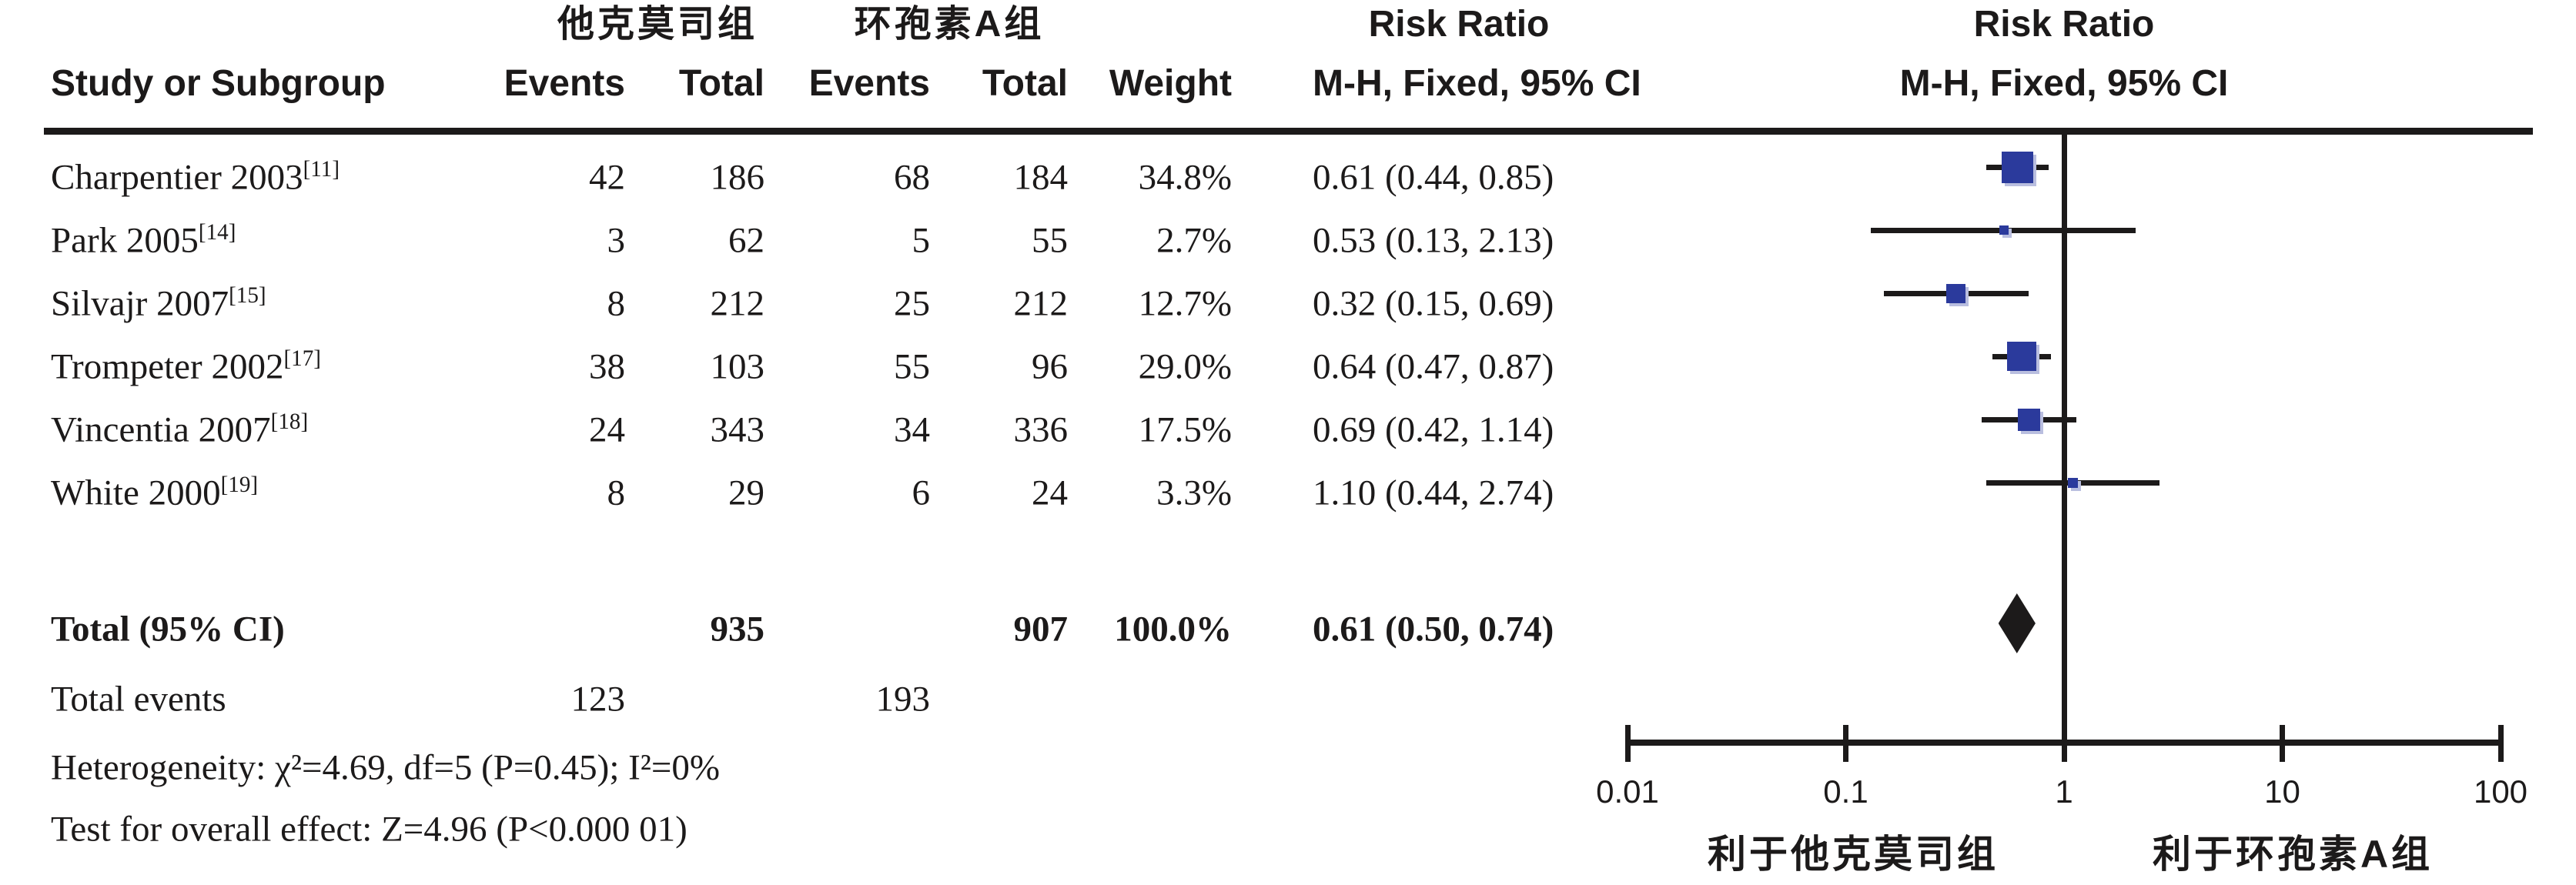  Describe the element at coordinates (139, 699) in the screenshot. I see `total-events-label: Total events` at that location.